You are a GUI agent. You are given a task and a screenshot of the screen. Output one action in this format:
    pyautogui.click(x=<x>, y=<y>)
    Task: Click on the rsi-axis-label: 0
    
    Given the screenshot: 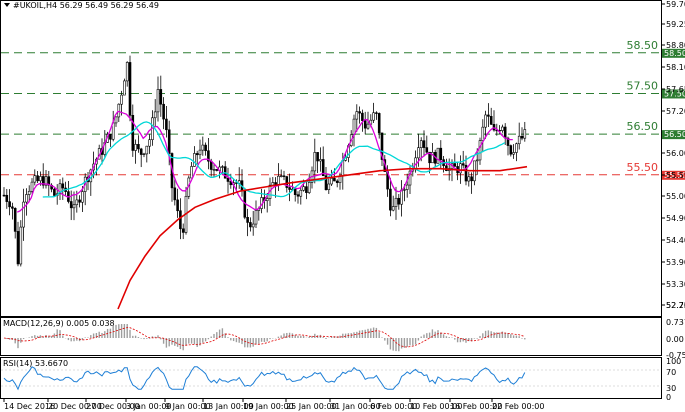 What is the action you would take?
    pyautogui.click(x=668, y=397)
    